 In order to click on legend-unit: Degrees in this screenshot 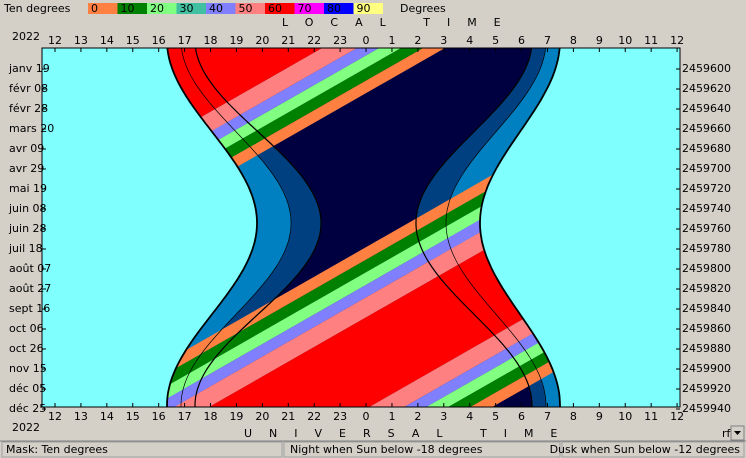, I will do `click(423, 8)`.